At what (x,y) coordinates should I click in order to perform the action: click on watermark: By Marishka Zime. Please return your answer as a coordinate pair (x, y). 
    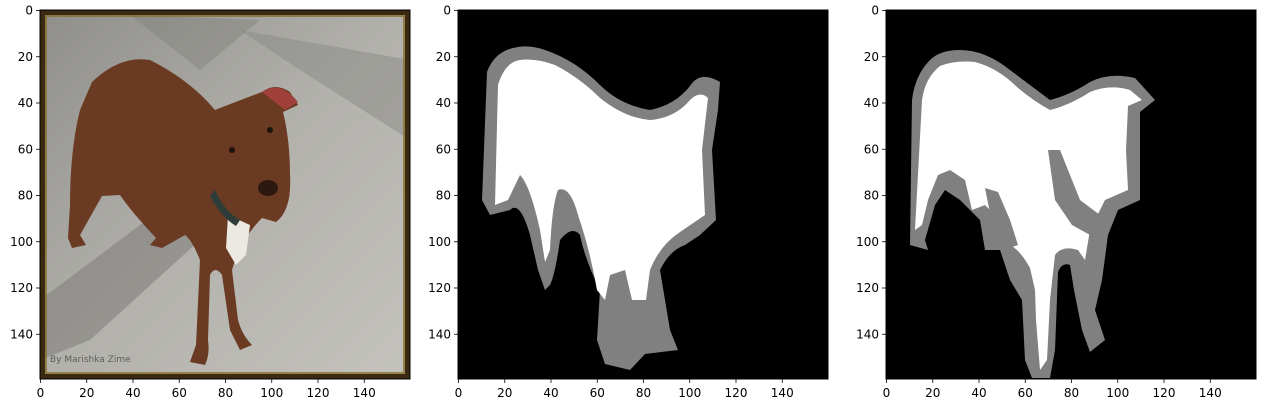
    Looking at the image, I should click on (90, 360).